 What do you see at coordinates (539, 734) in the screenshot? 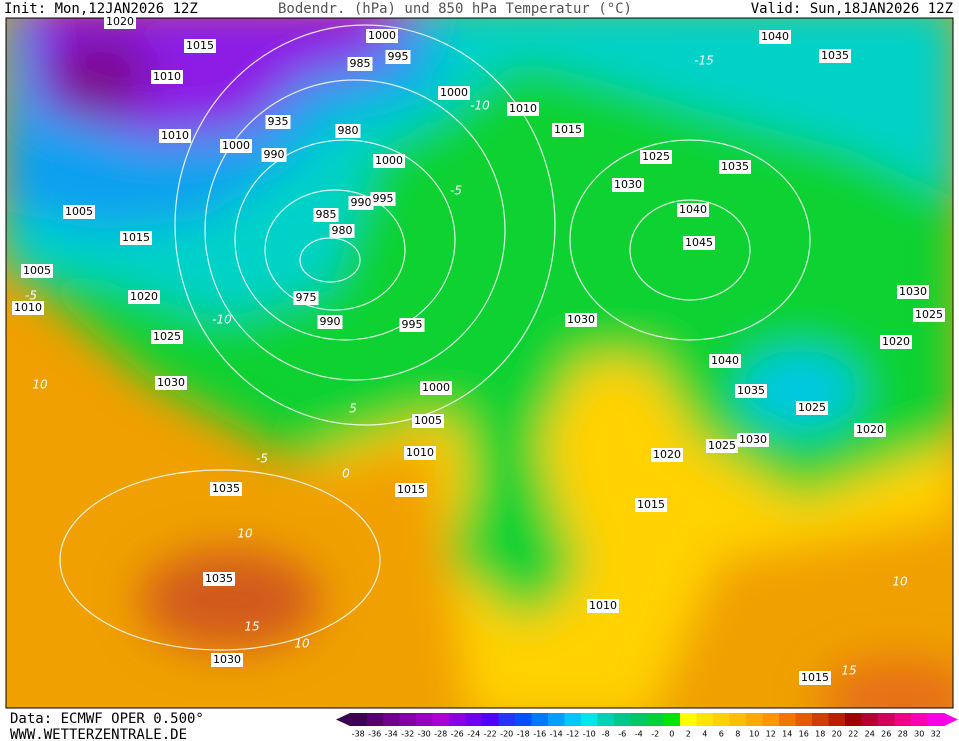
I see `legend-label: -16` at bounding box center [539, 734].